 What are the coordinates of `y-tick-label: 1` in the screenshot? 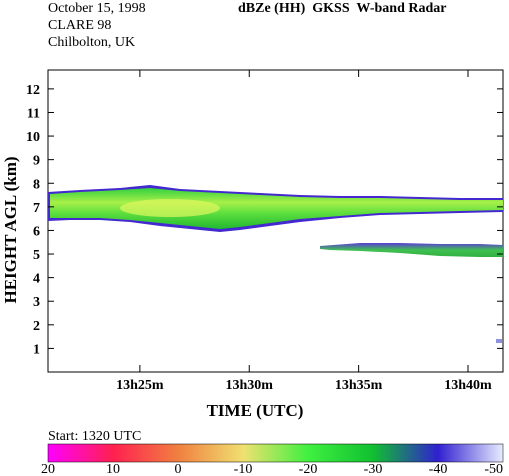 It's located at (36, 349).